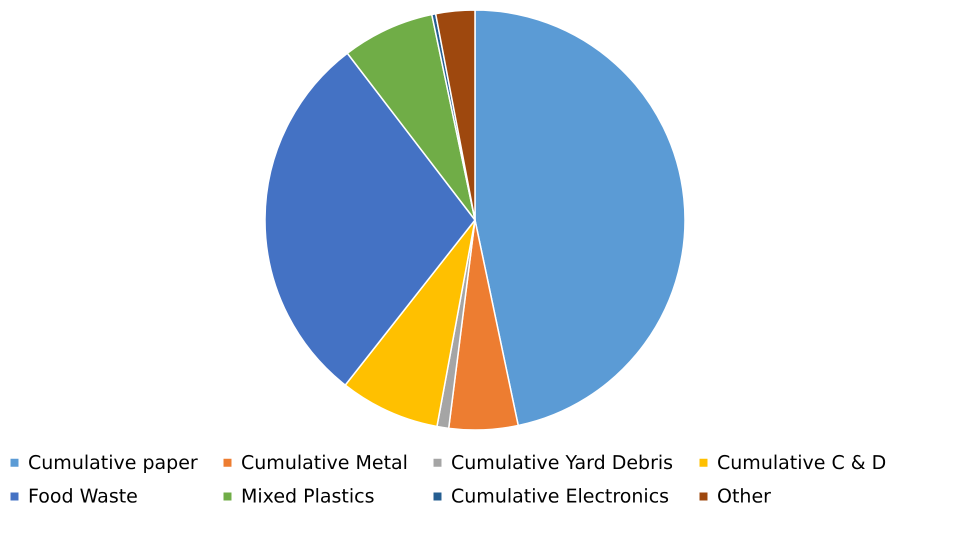  What do you see at coordinates (801, 463) in the screenshot?
I see `legend-label: Cumulative C & D` at bounding box center [801, 463].